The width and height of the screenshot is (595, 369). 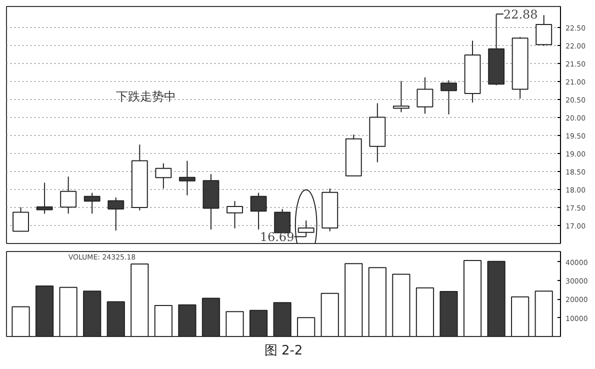 What do you see at coordinates (283, 351) in the screenshot?
I see `caption: 图 2-2` at bounding box center [283, 351].